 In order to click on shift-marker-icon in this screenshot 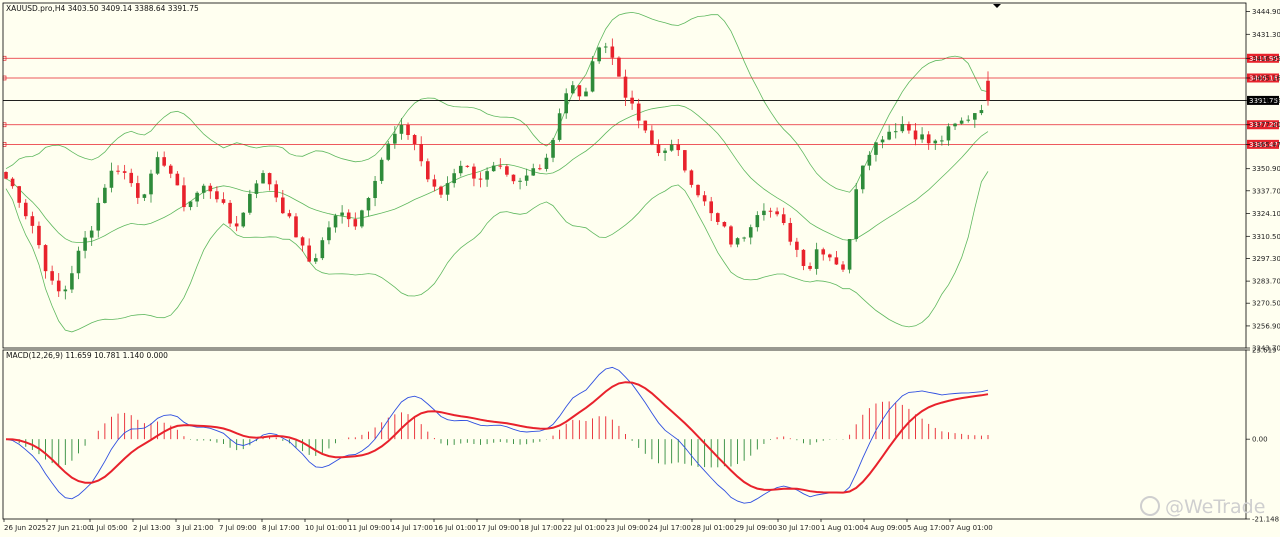, I will do `click(997, 6)`.